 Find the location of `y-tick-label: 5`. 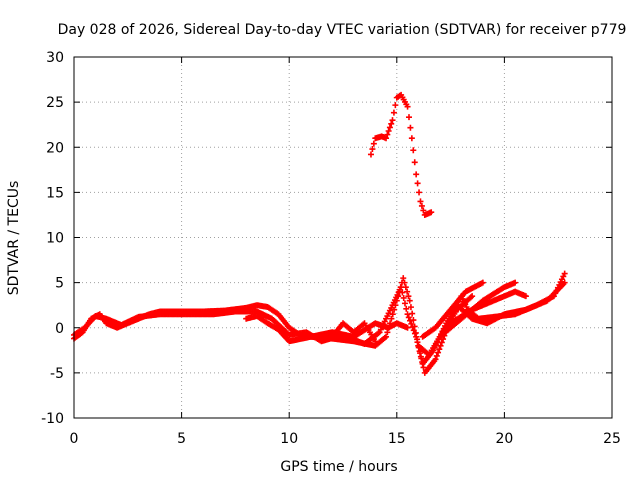

y-tick-label: 5 is located at coordinates (59, 284).